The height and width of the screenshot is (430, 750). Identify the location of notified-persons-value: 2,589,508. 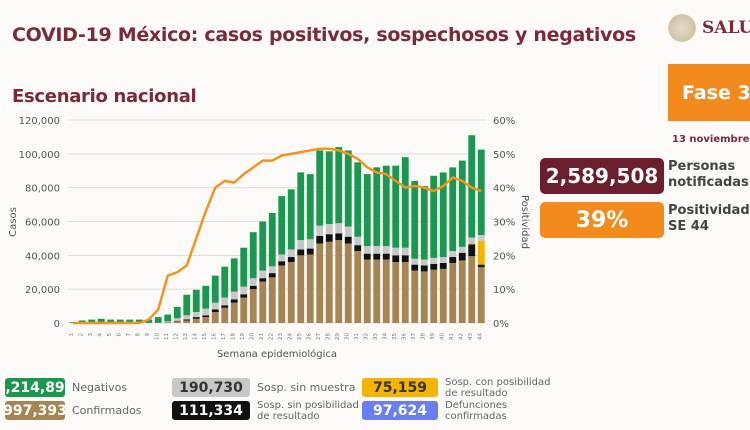
(602, 176).